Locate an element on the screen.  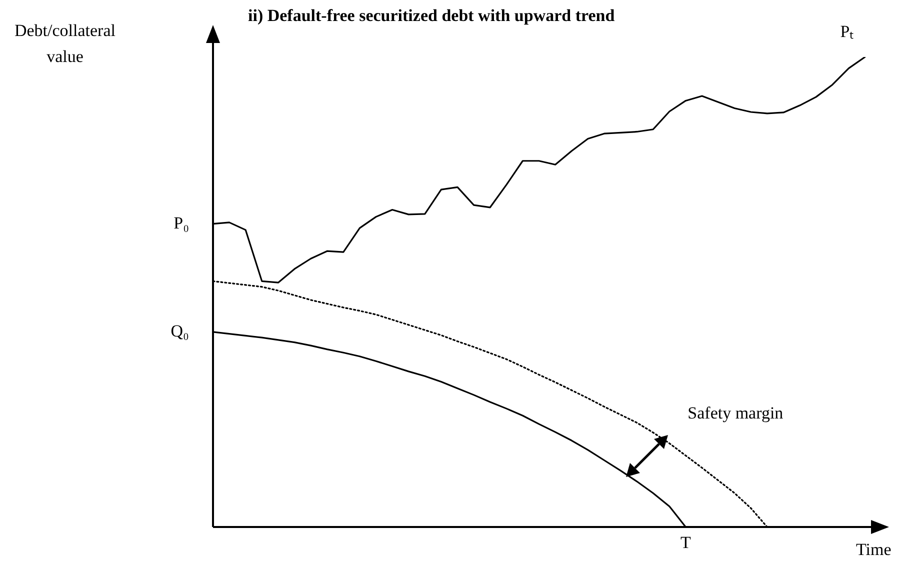
text: Pₜ is located at coordinates (847, 31).